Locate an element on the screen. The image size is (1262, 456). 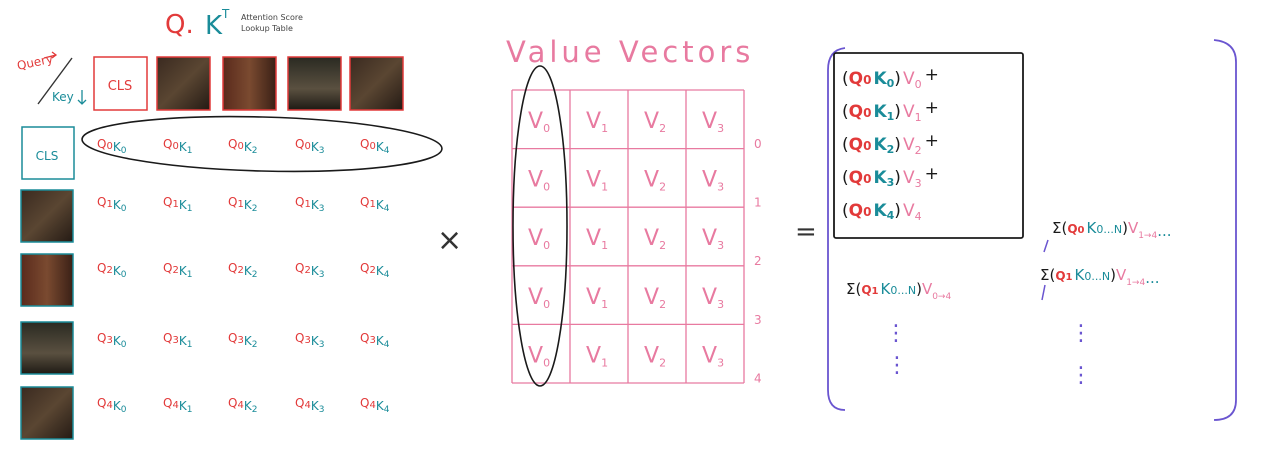
qk-cell-q0-k0: Q0K0 is located at coordinates (112, 146).